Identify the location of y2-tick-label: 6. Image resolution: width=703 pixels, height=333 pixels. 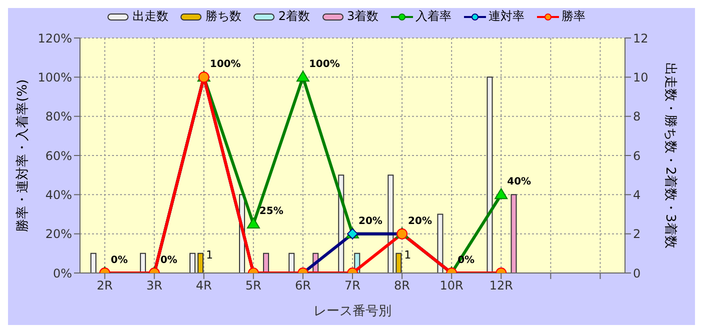
(637, 155).